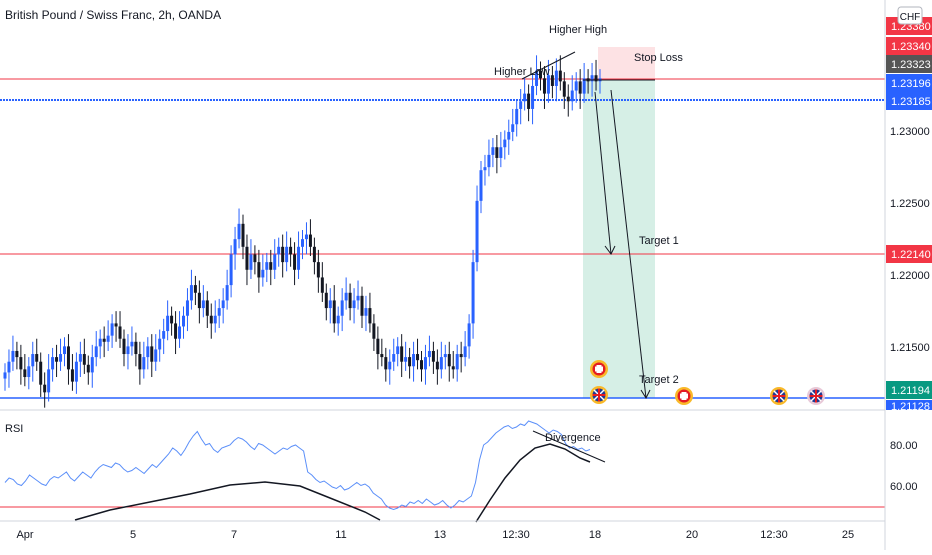 The image size is (932, 555). I want to click on svg-text: 1.21194, so click(910, 391).